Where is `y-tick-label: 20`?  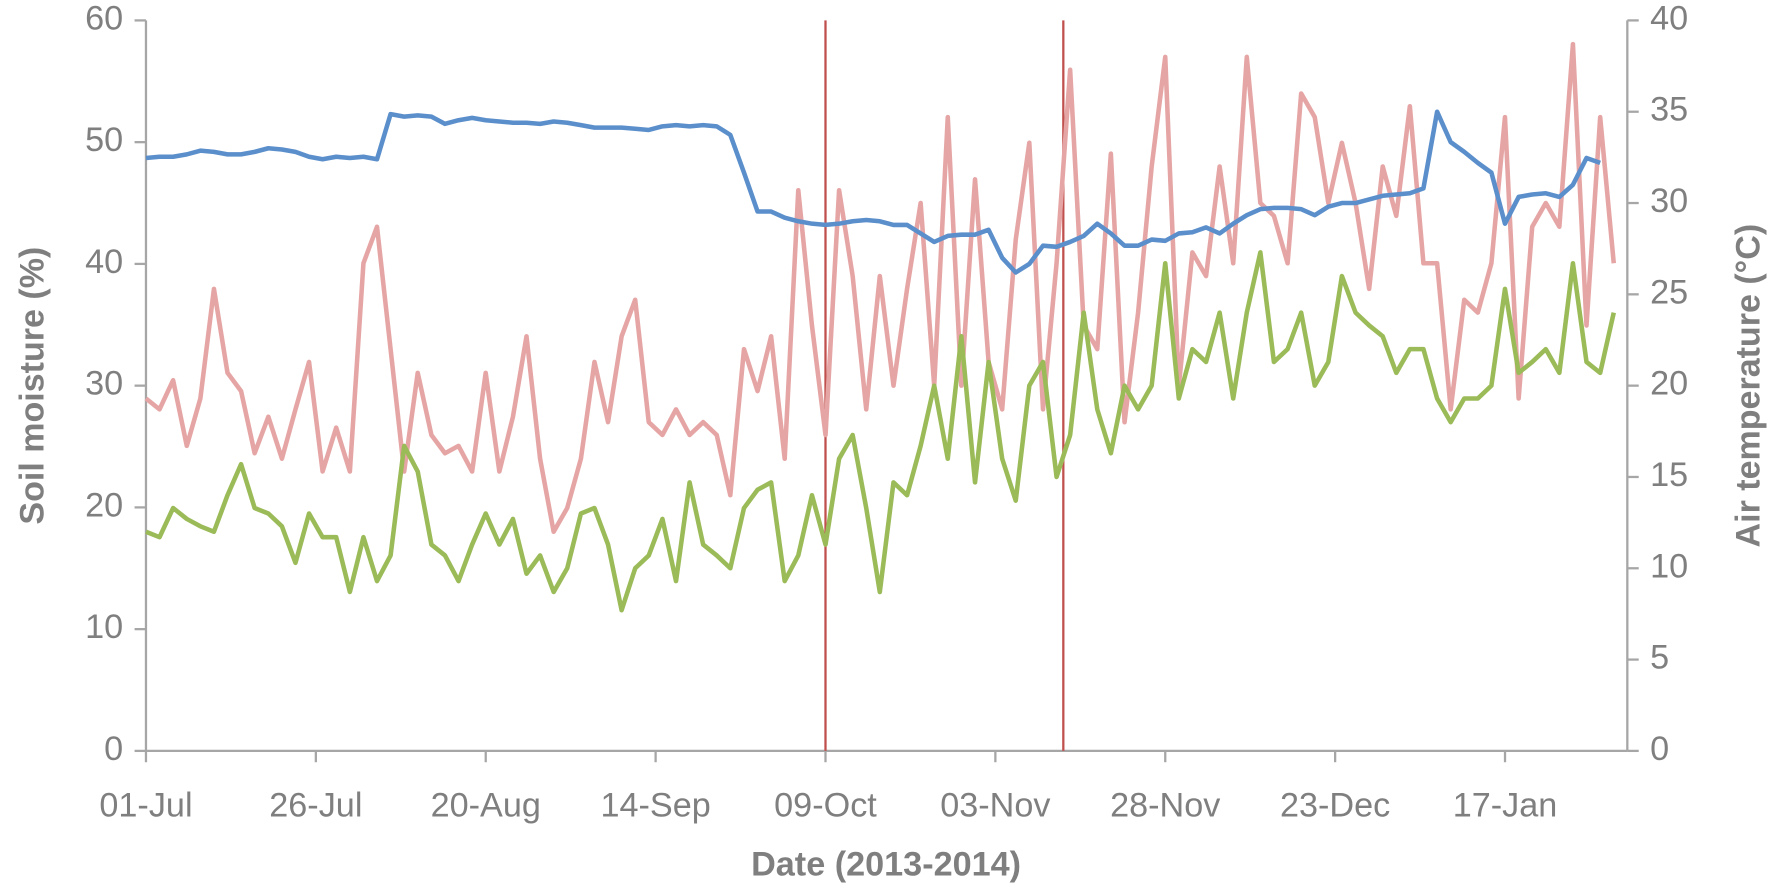
y-tick-label: 20 is located at coordinates (104, 505).